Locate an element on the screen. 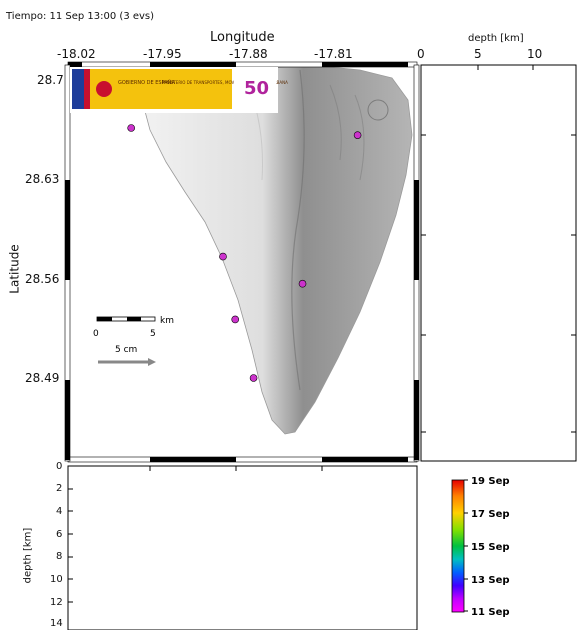  colorbar-label: 15 Sep is located at coordinates (490, 547).